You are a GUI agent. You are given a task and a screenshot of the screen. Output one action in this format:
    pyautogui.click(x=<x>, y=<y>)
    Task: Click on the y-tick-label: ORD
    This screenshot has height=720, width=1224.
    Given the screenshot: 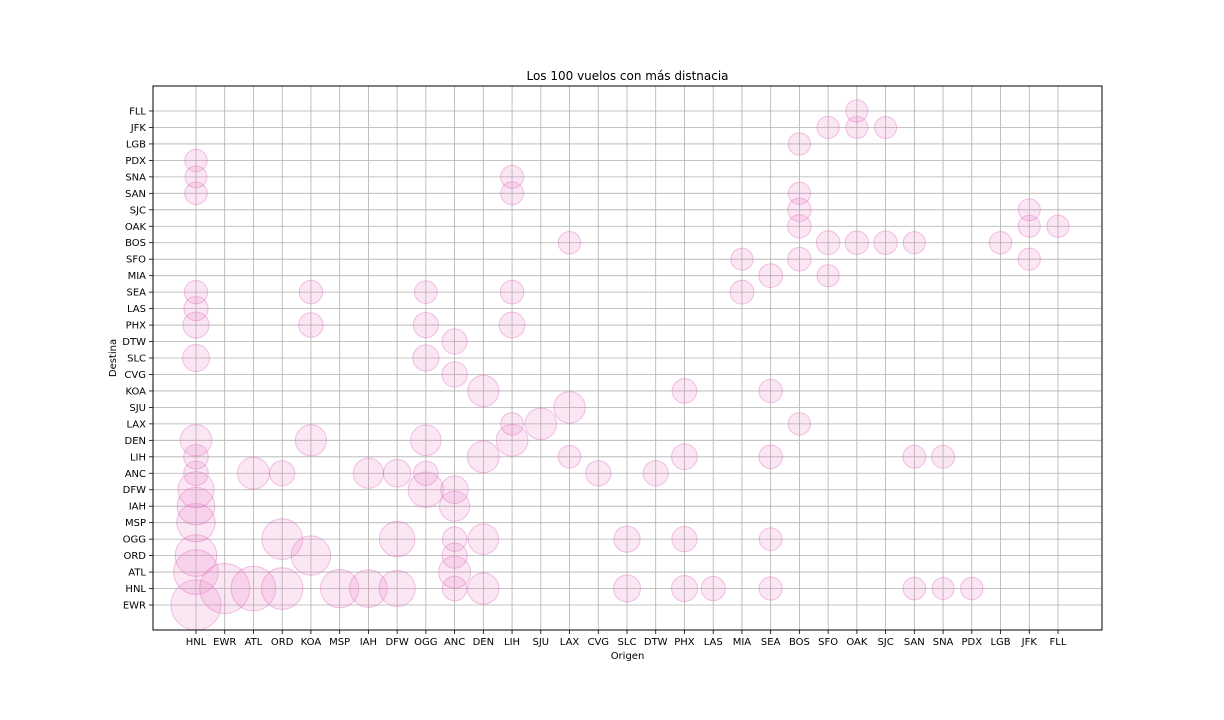 What is the action you would take?
    pyautogui.click(x=134, y=556)
    